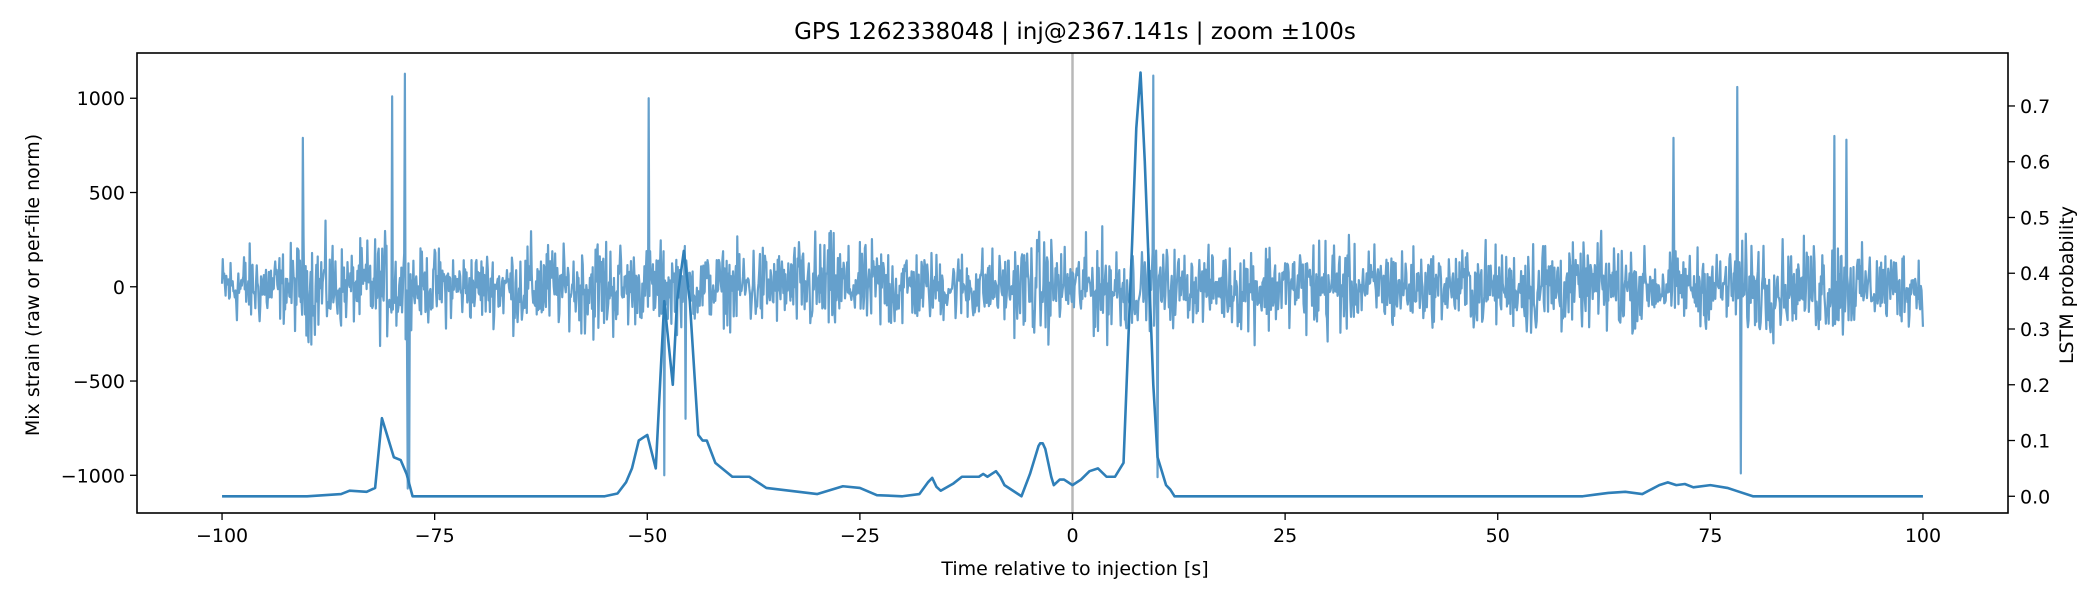 Image resolution: width=2100 pixels, height=600 pixels. What do you see at coordinates (2035, 386) in the screenshot?
I see `right-y-tick-label: 0.2` at bounding box center [2035, 386].